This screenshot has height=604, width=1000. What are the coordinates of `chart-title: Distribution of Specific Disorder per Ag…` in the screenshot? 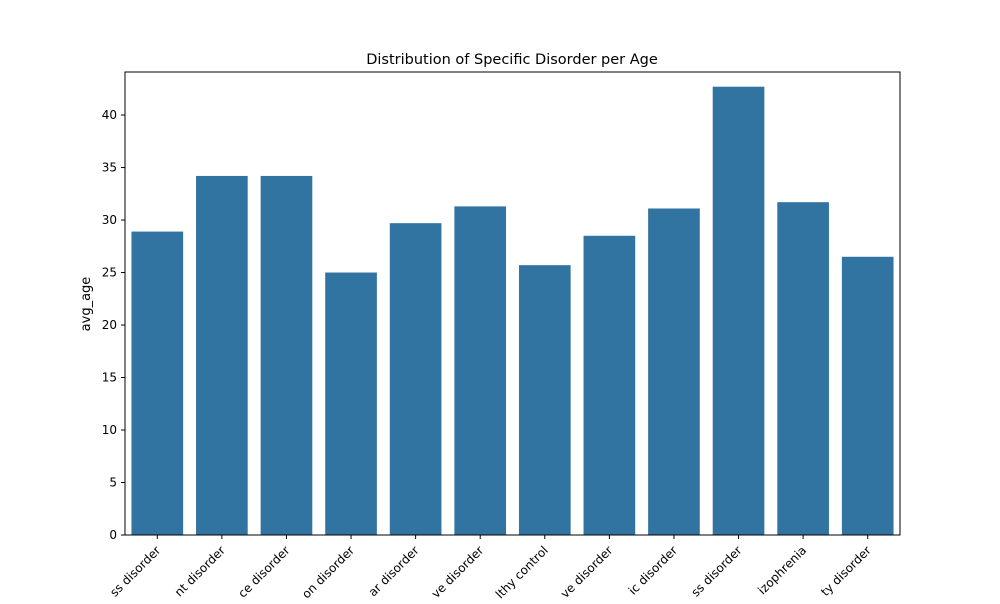 It's located at (512, 60).